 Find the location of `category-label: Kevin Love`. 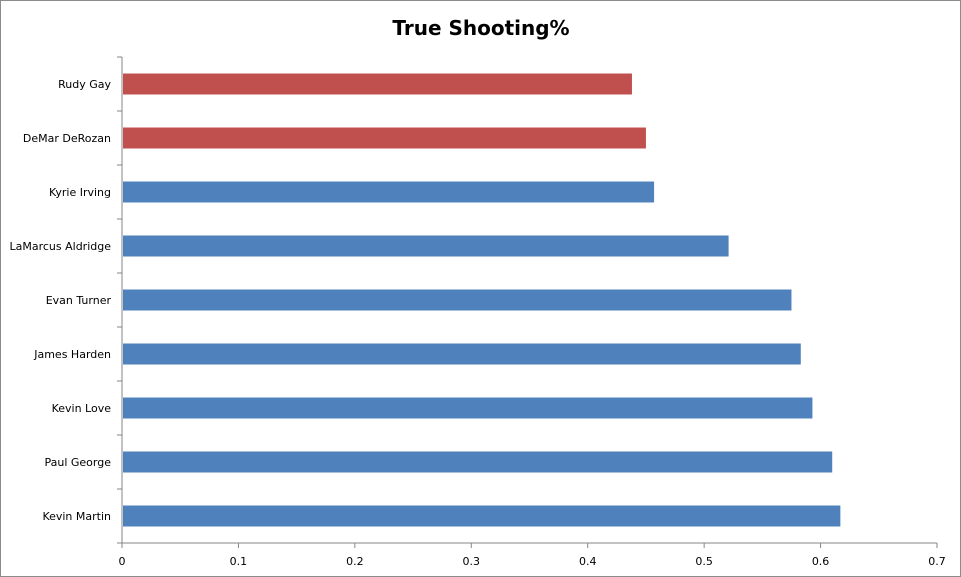

category-label: Kevin Love is located at coordinates (82, 408).